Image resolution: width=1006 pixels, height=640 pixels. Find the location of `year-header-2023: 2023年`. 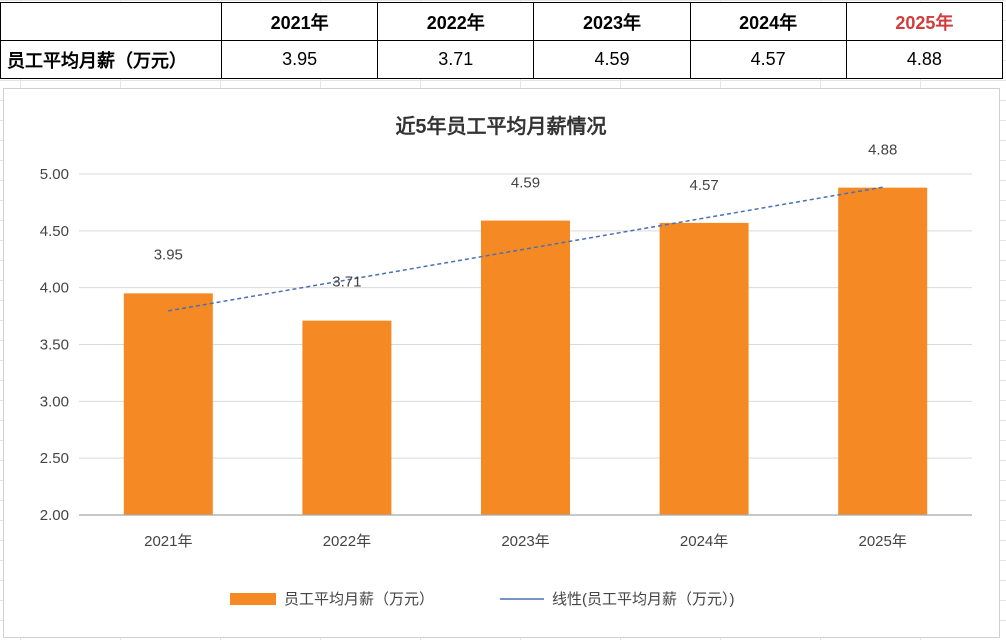

year-header-2023: 2023年 is located at coordinates (612, 21).